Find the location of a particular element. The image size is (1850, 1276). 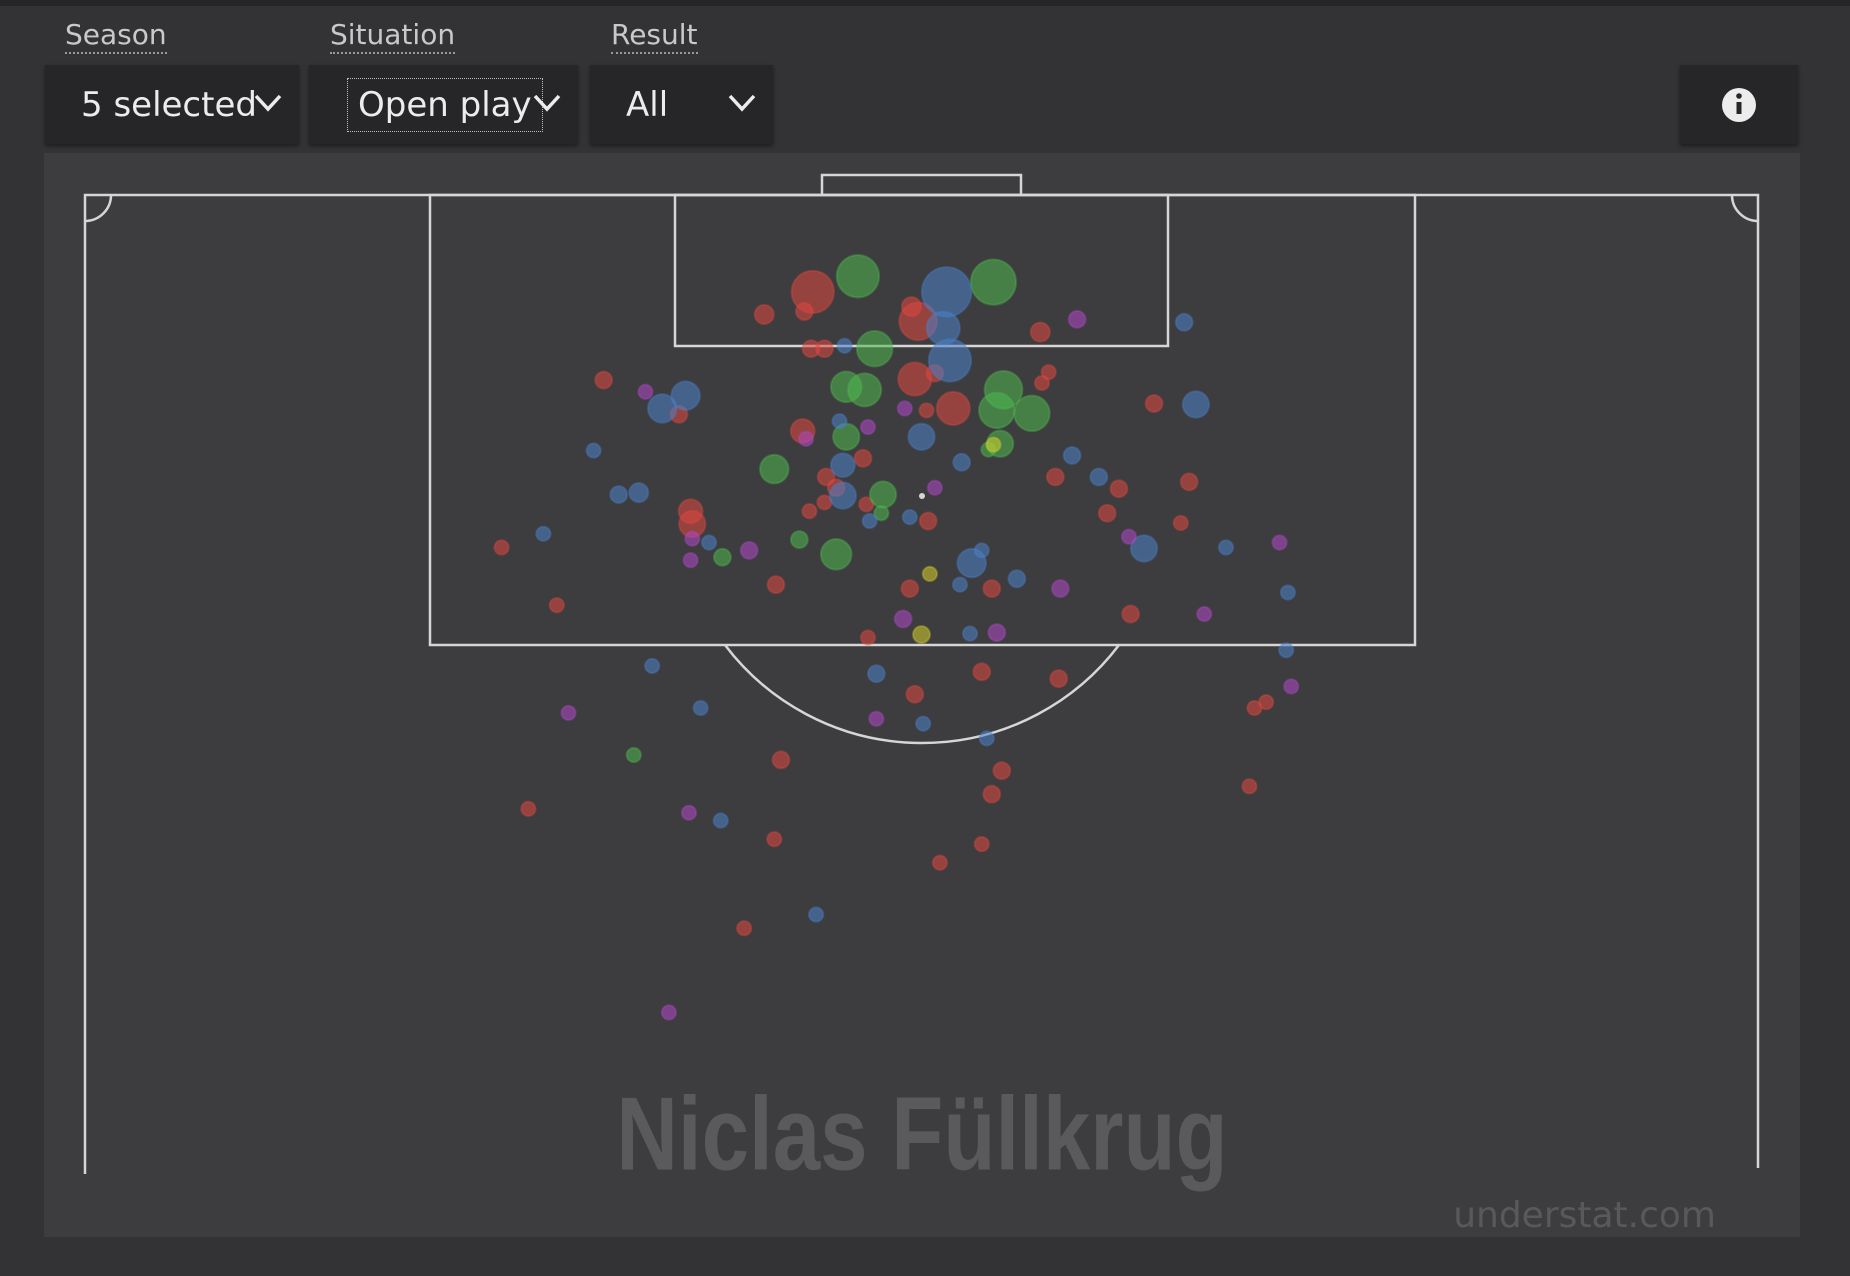

result-dropdown: All is located at coordinates (681, 104).